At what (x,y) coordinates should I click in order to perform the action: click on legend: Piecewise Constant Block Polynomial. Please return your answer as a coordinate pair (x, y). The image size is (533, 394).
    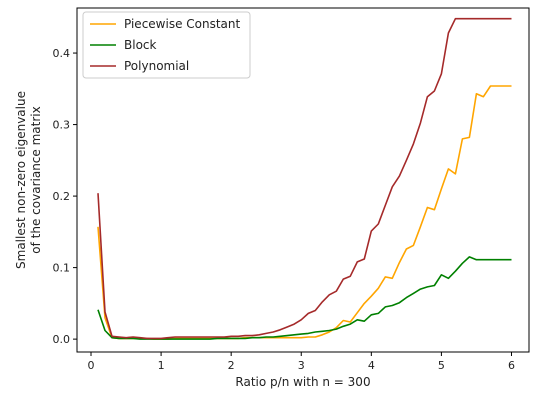
    Looking at the image, I should click on (166, 45).